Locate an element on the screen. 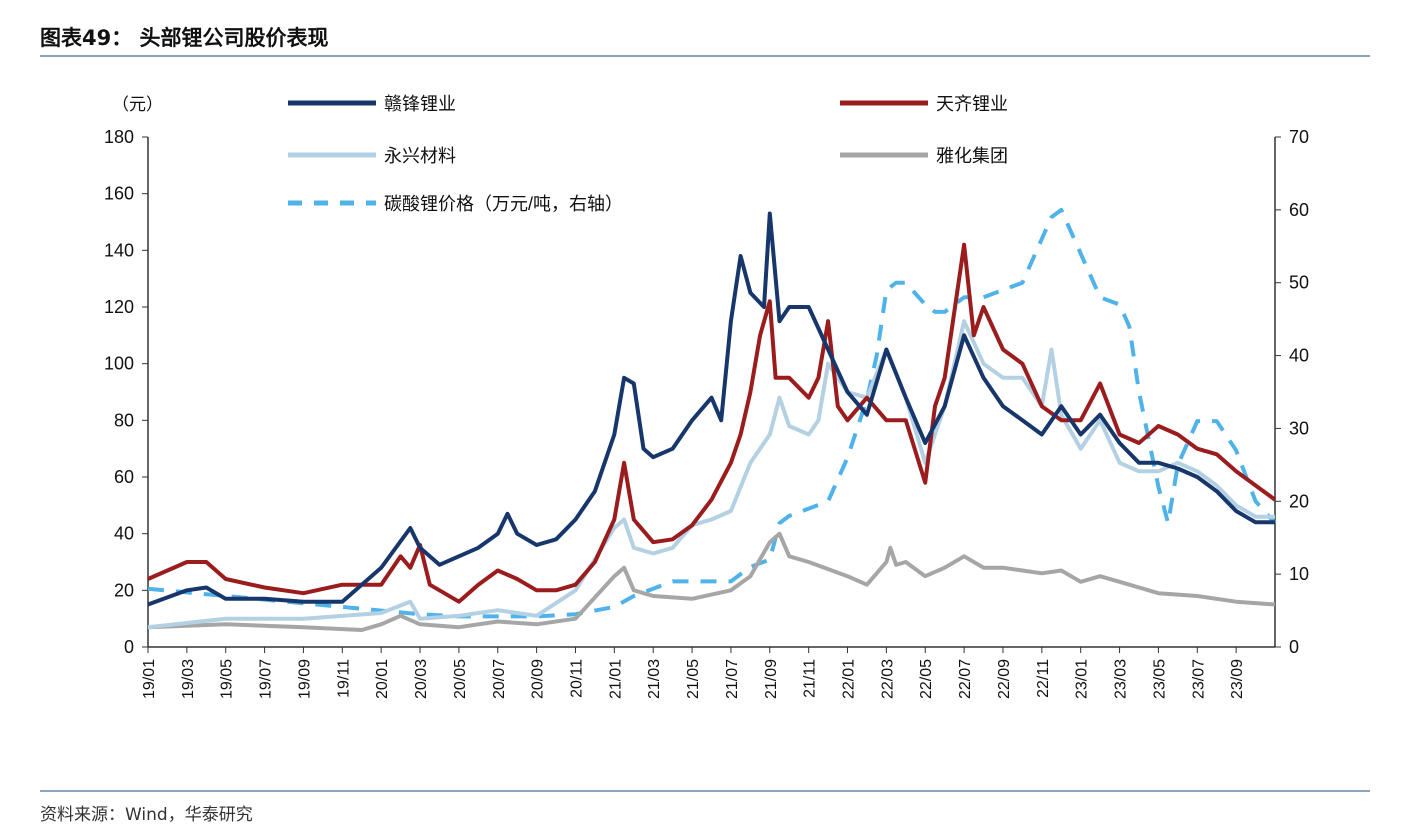  legend-label: 天齐锂业 is located at coordinates (972, 104).